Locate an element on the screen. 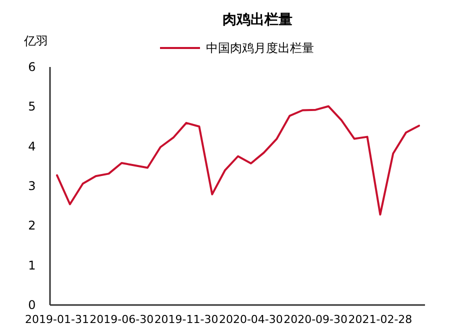 Image resolution: width=460 pixels, height=334 pixels. y-tick-label: 6 is located at coordinates (32, 67).